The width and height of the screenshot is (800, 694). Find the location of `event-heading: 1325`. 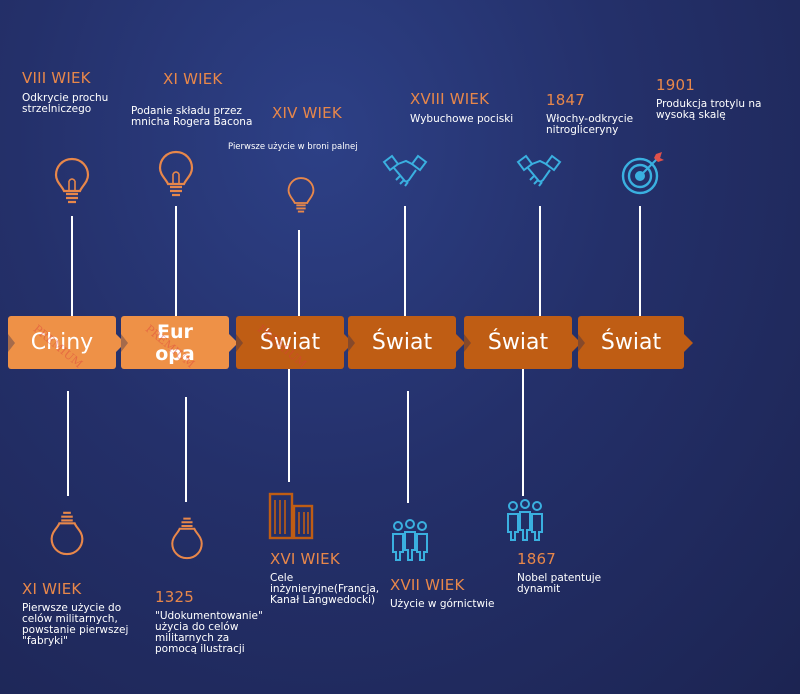

event-heading: 1325 is located at coordinates (174, 597).